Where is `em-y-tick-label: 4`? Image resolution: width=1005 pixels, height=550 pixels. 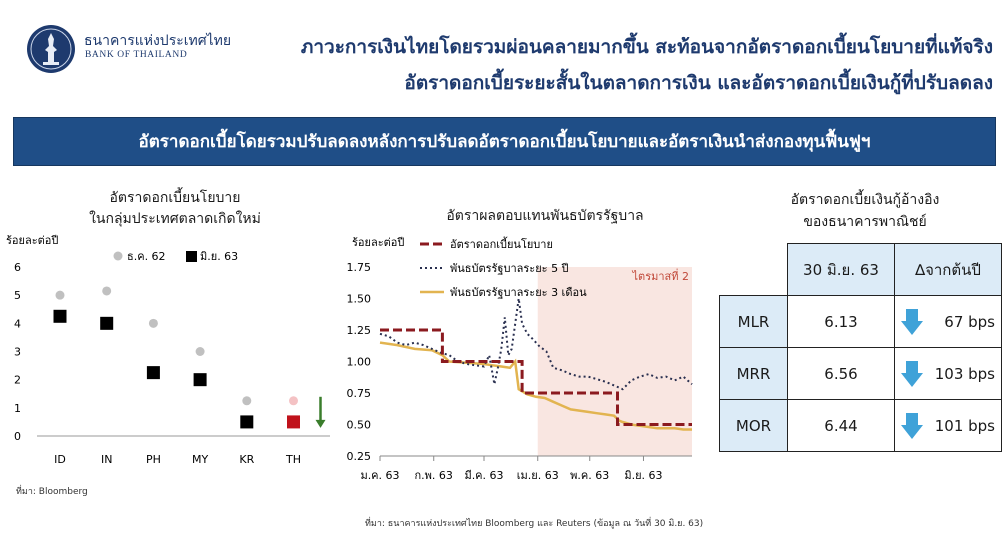 em-y-tick-label: 4 is located at coordinates (17, 323).